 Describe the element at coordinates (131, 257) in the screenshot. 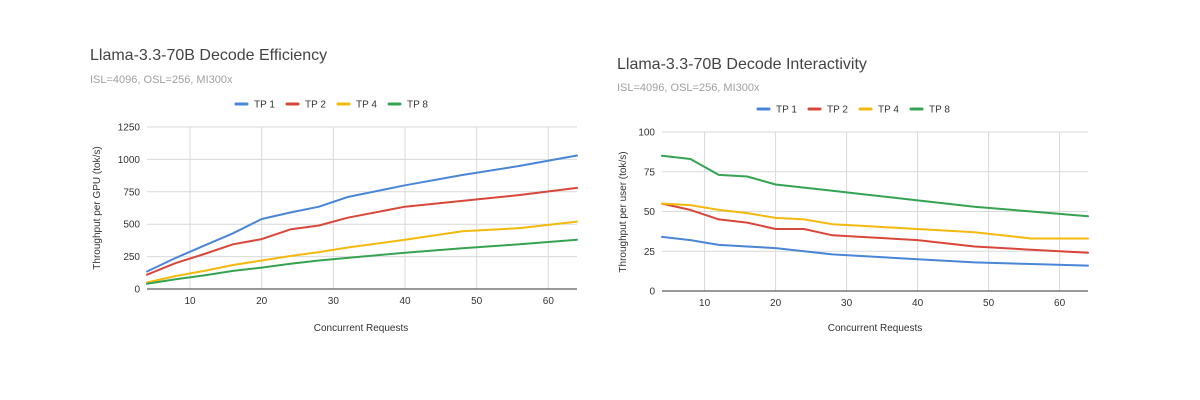

I see `y-tick-label: 250` at that location.